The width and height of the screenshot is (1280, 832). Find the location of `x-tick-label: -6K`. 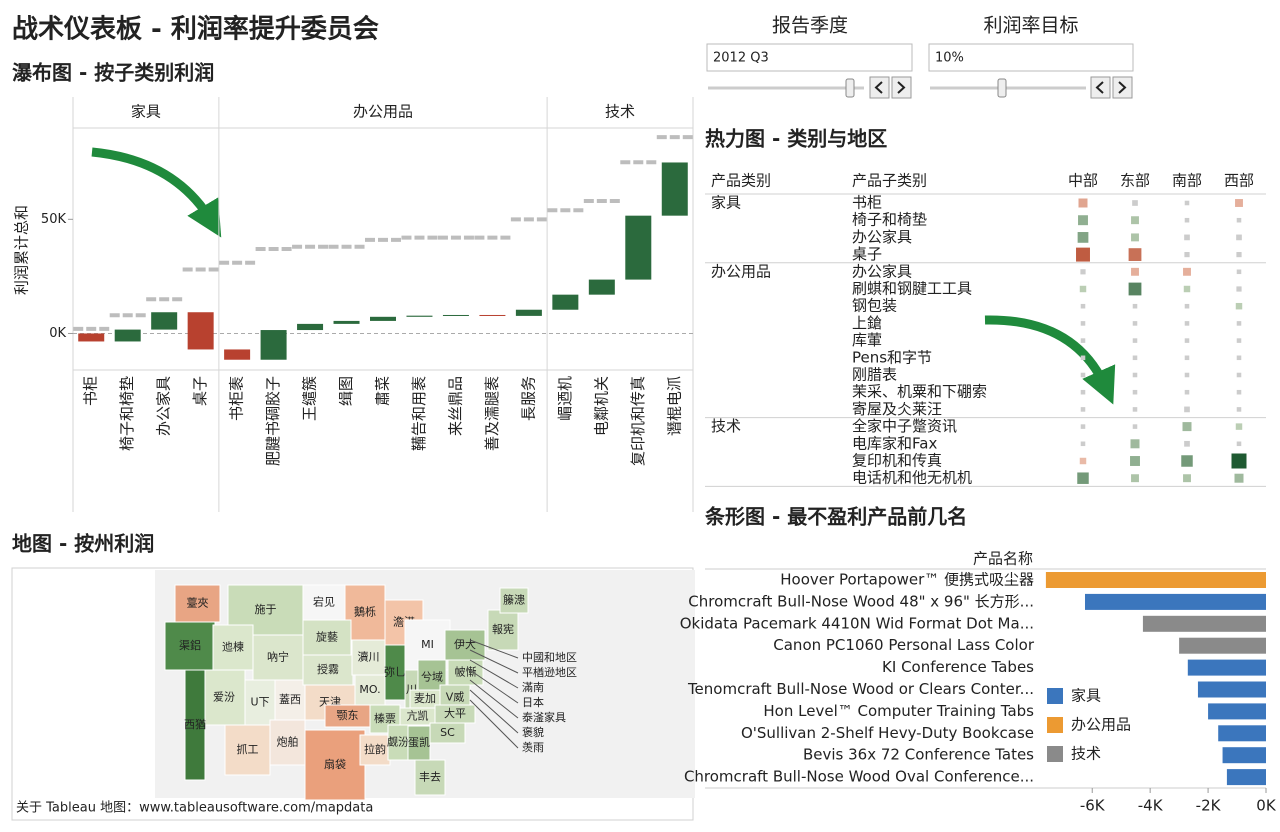

x-tick-label: -6K is located at coordinates (1093, 806).